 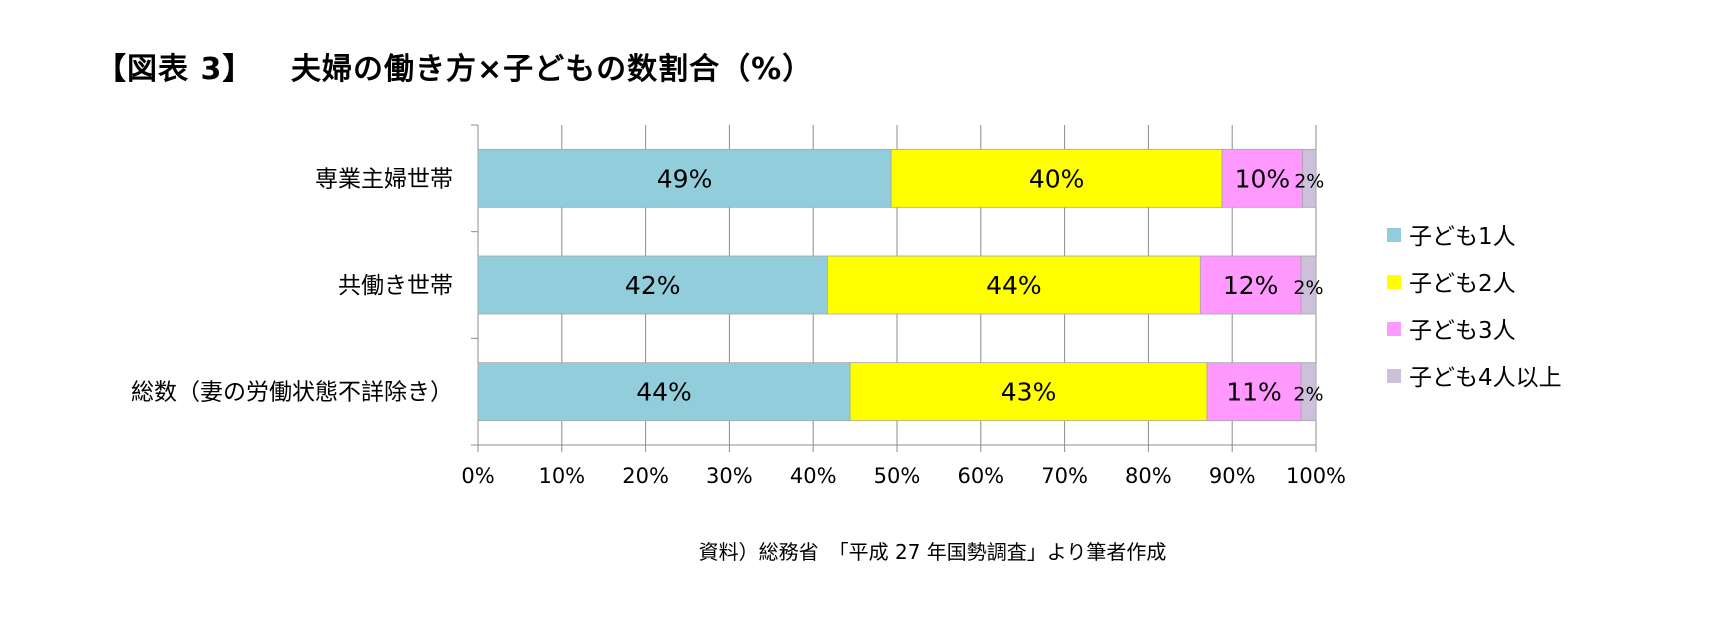 I want to click on category-label: 総数（妻の労働状態不詳除き）, so click(x=292, y=393).